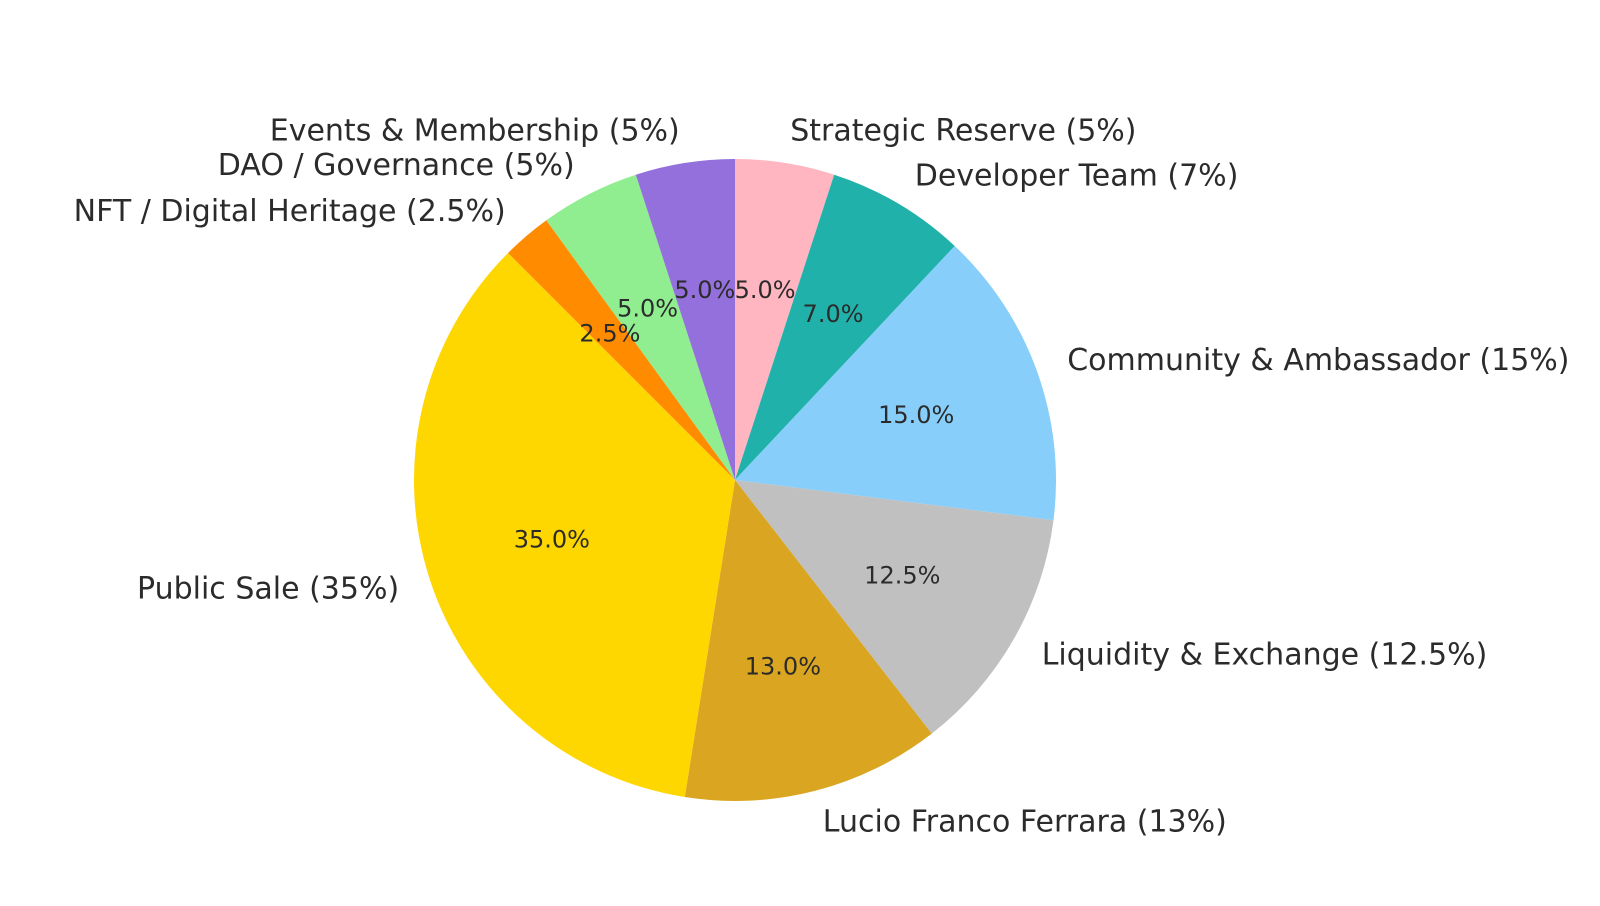  What do you see at coordinates (552, 540) in the screenshot?
I see `pct-label-public-sale-35: 35.0%` at bounding box center [552, 540].